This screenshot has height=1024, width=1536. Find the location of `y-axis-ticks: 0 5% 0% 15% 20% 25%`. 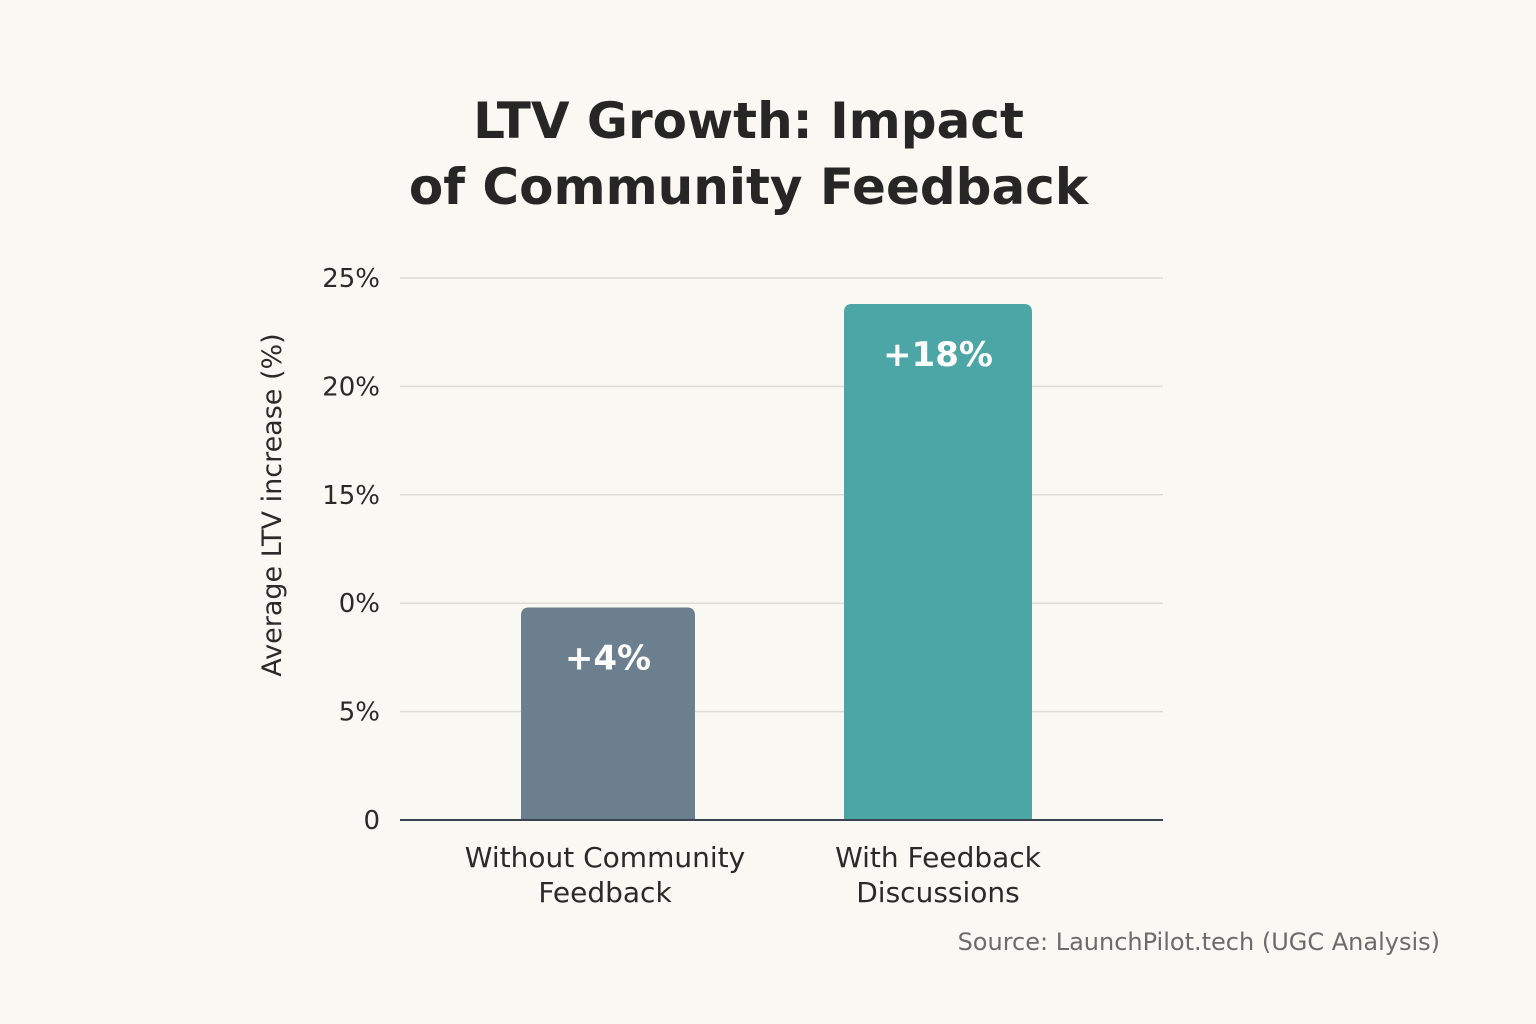

y-axis-ticks: 0 5% 0% 15% 20% 25% is located at coordinates (351, 550).